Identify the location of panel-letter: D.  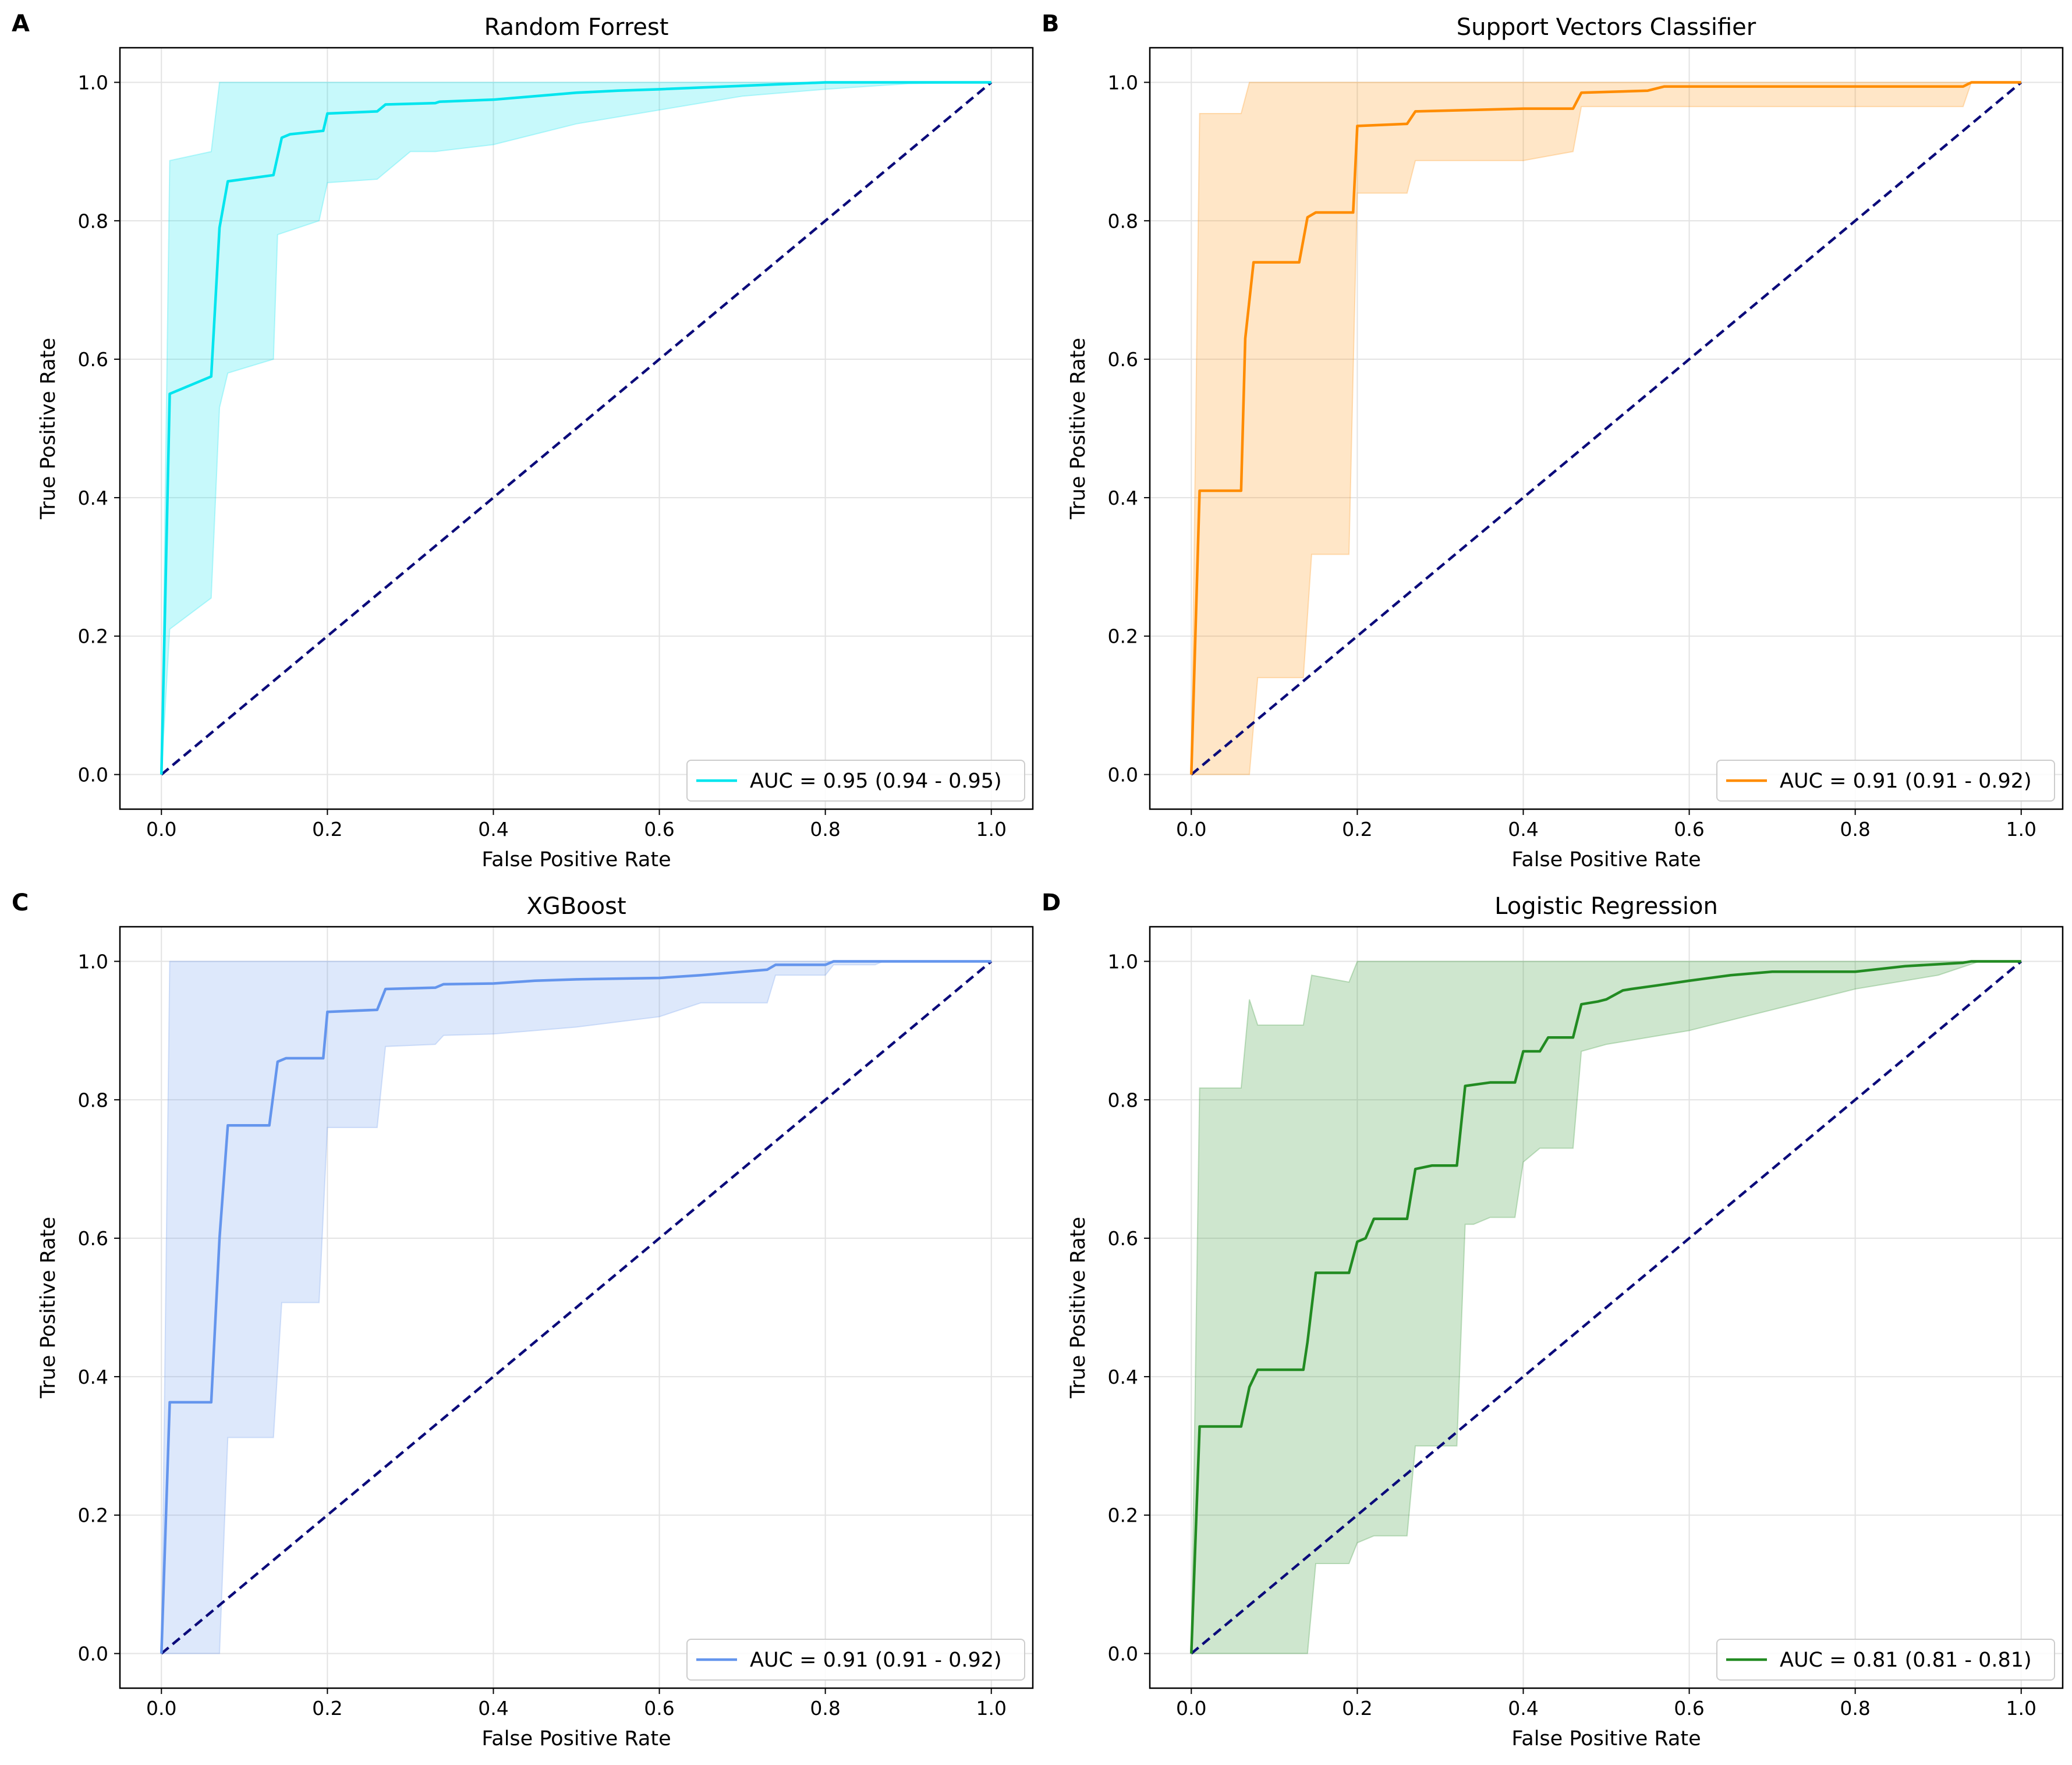
(1051, 902).